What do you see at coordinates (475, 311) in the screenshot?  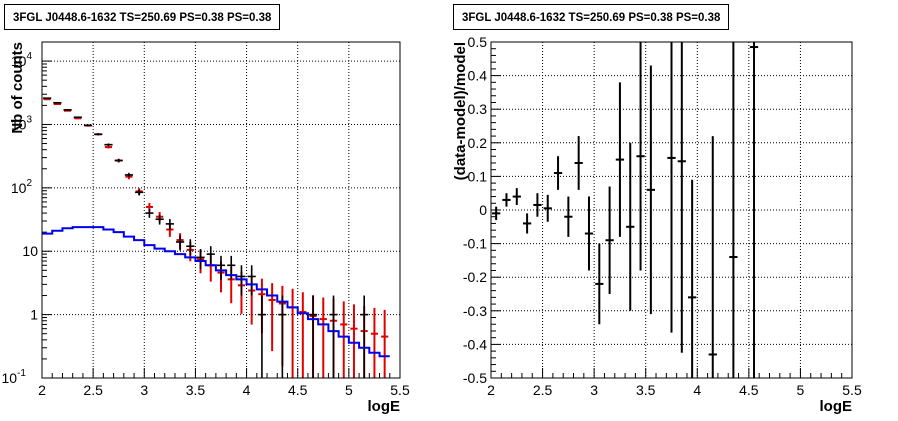 I see `y-tick-label: -0.3` at bounding box center [475, 311].